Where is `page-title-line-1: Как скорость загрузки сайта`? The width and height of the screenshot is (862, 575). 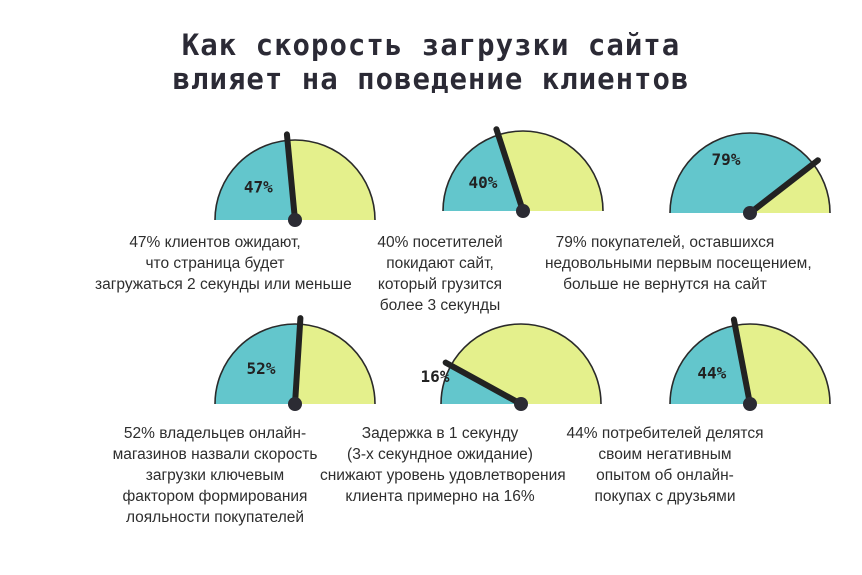
page-title-line-1: Как скорость загрузки сайта is located at coordinates (431, 45).